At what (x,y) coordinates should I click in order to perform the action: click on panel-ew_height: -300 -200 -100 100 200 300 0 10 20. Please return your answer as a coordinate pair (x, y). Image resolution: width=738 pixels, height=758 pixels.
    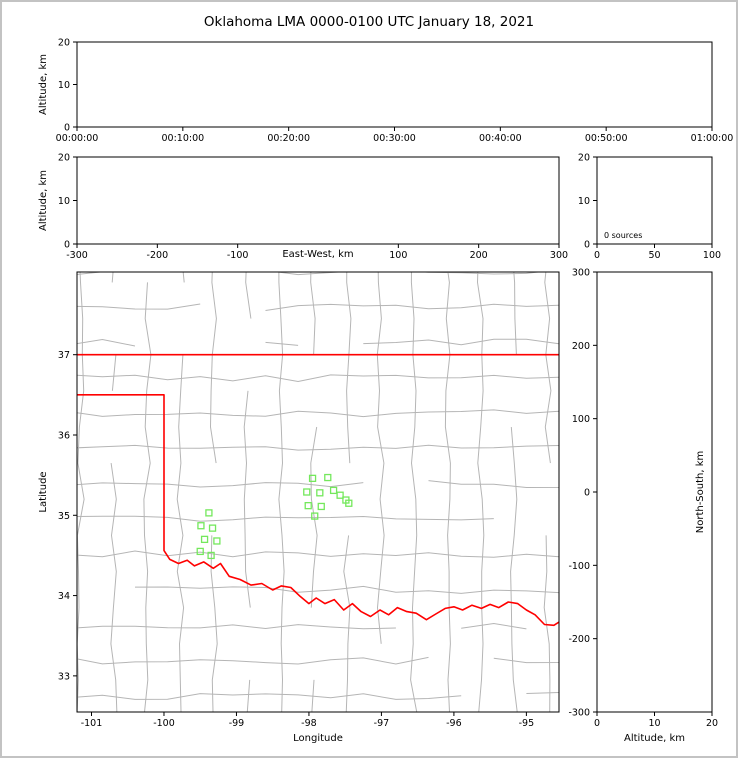
    Looking at the image, I should click on (313, 207).